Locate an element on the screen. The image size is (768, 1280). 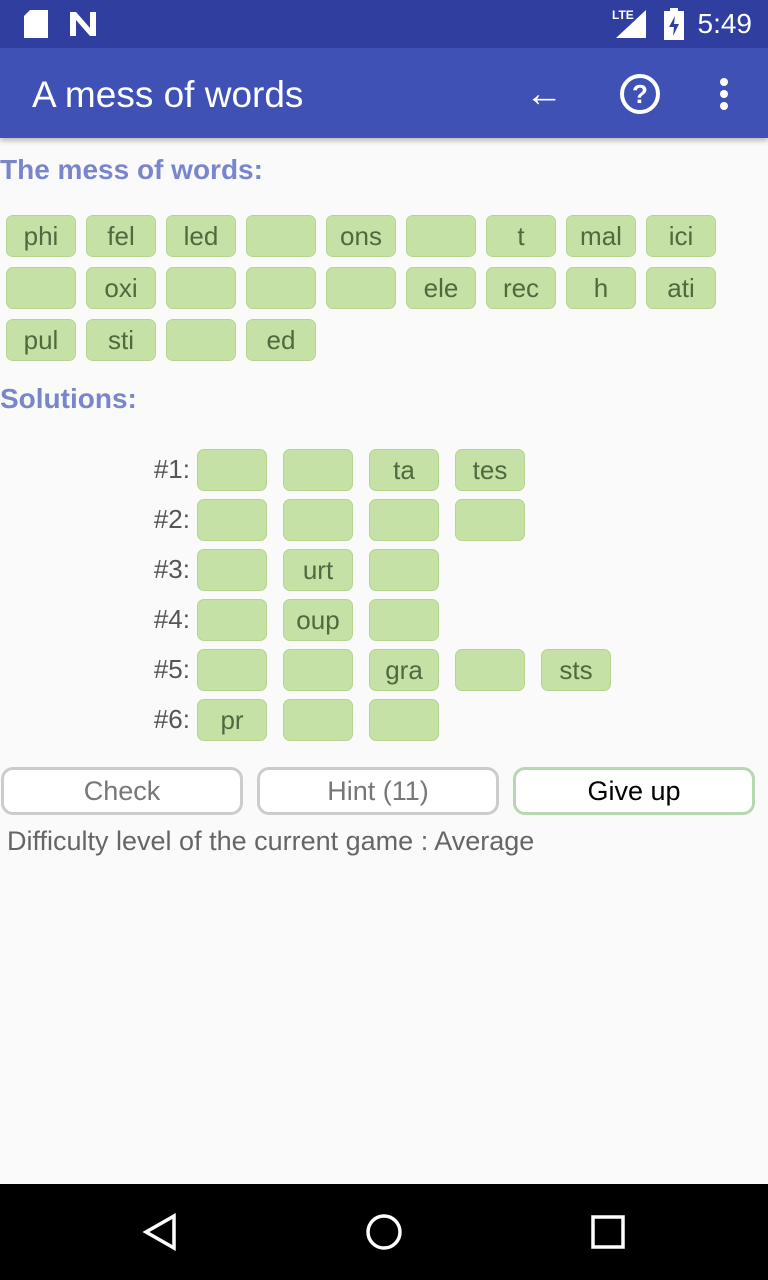
solution-slot: ta is located at coordinates (404, 470).